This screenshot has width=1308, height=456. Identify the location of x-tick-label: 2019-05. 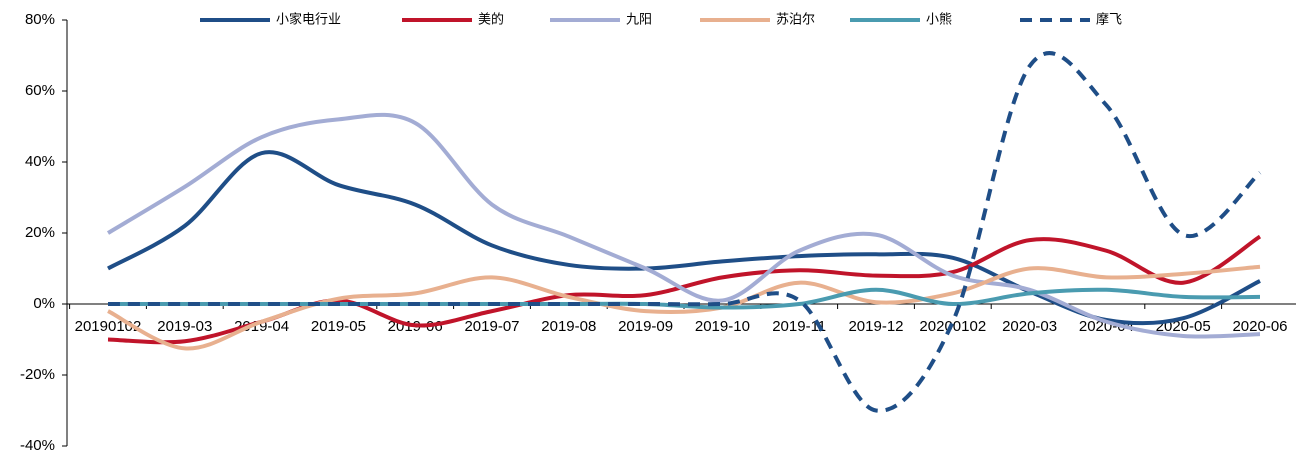
(338, 326).